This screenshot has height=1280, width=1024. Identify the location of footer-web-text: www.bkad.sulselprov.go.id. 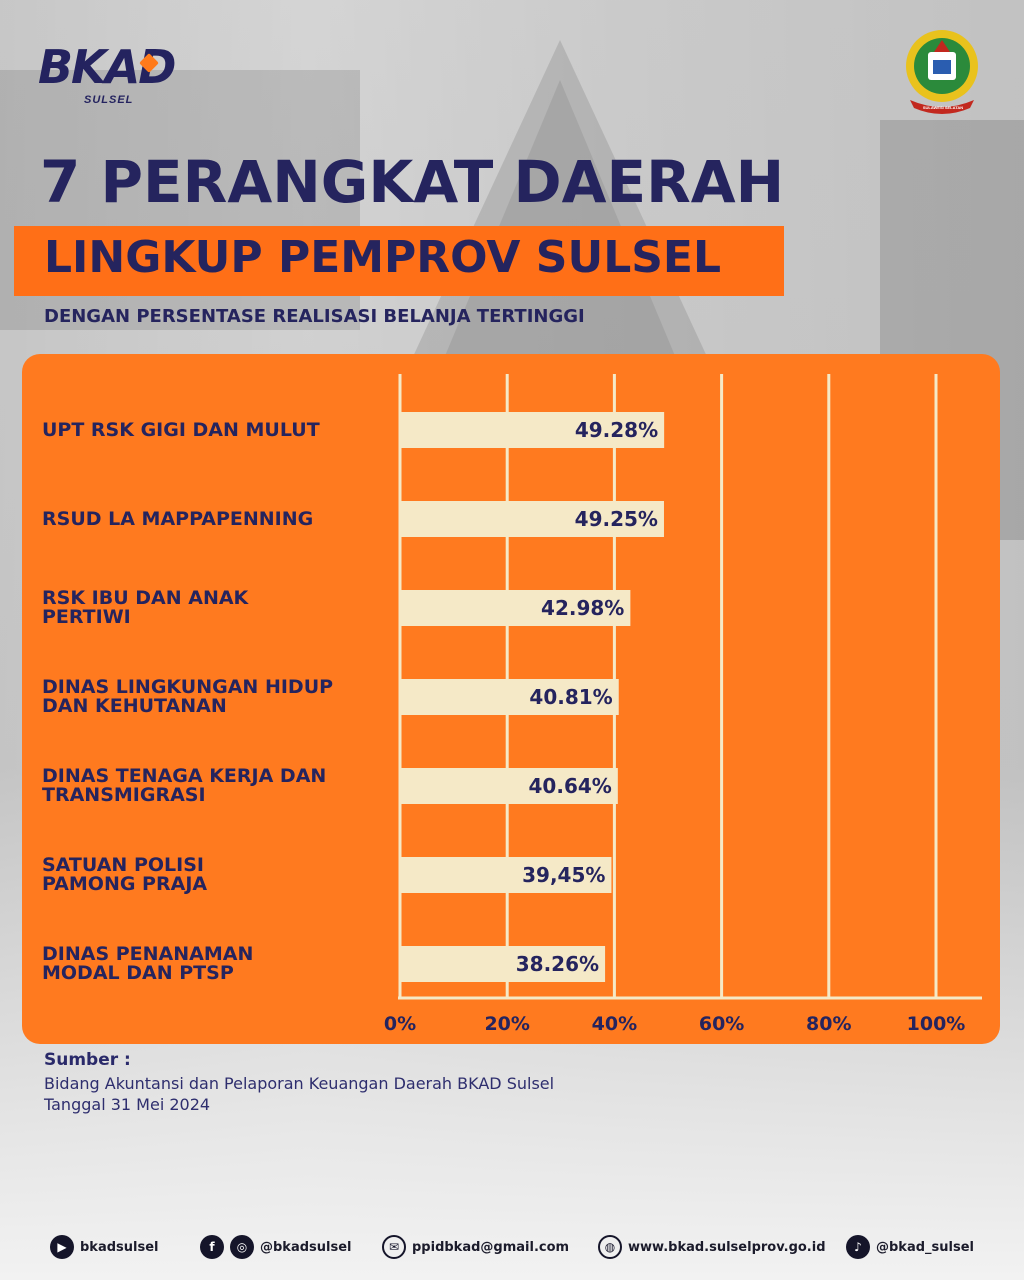
(727, 1247).